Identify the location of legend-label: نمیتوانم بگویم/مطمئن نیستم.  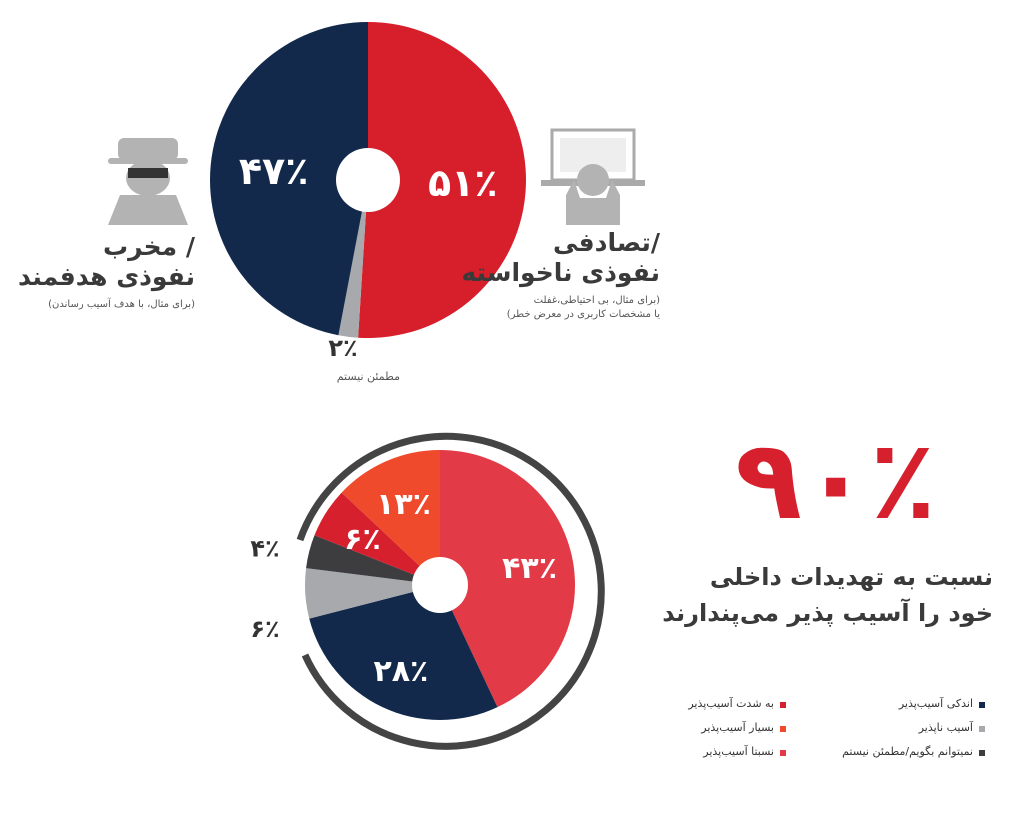
(907, 751).